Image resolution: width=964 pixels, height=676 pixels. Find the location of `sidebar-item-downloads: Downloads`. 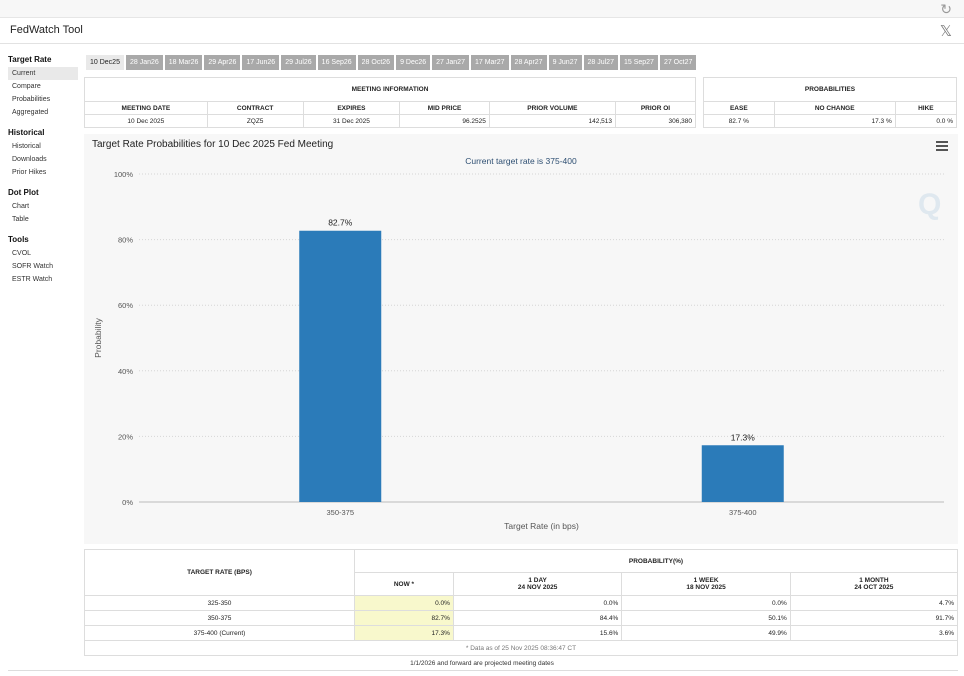

sidebar-item-downloads: Downloads is located at coordinates (29, 159).